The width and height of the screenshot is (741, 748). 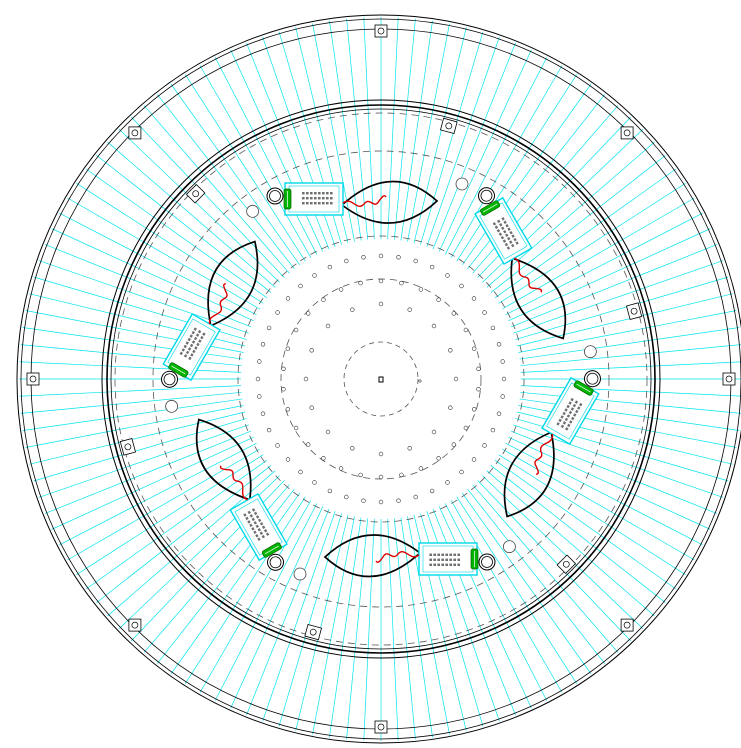 What do you see at coordinates (223, 459) in the screenshot?
I see `lens-blade` at bounding box center [223, 459].